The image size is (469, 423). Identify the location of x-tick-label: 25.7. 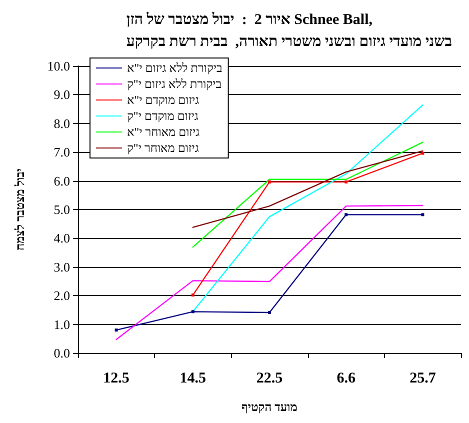
(423, 378).